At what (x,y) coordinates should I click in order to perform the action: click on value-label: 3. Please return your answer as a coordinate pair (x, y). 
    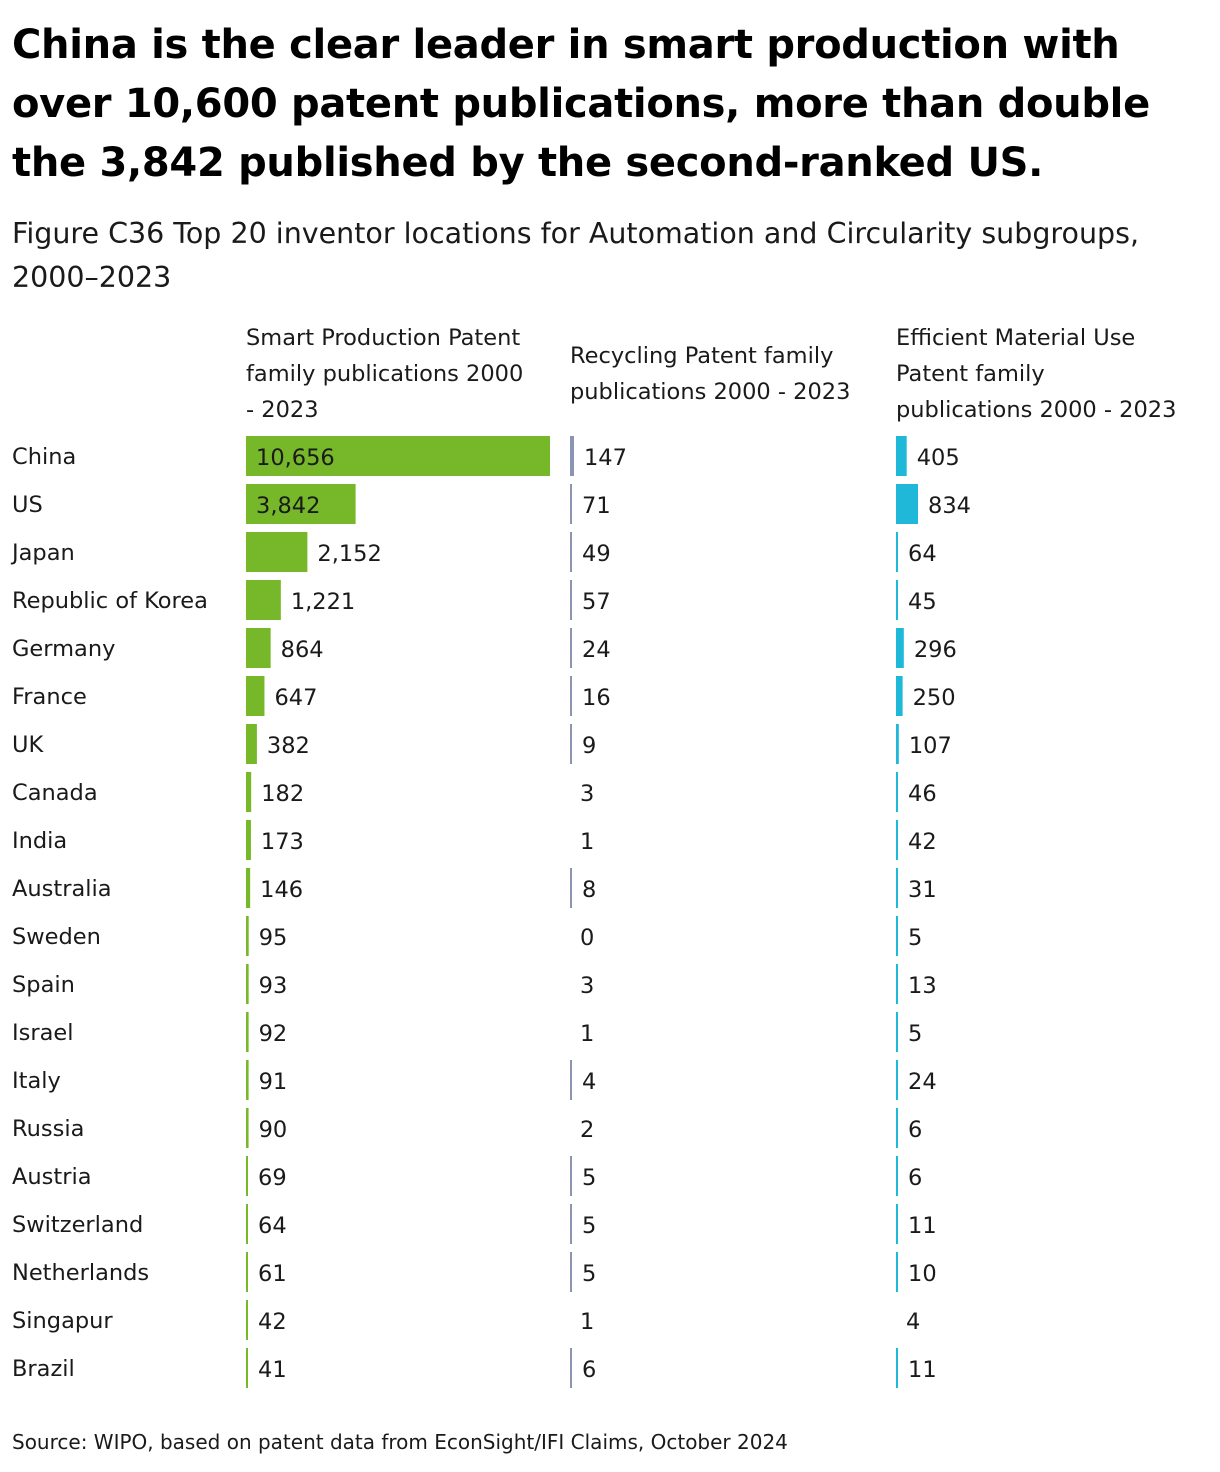
    Looking at the image, I should click on (587, 794).